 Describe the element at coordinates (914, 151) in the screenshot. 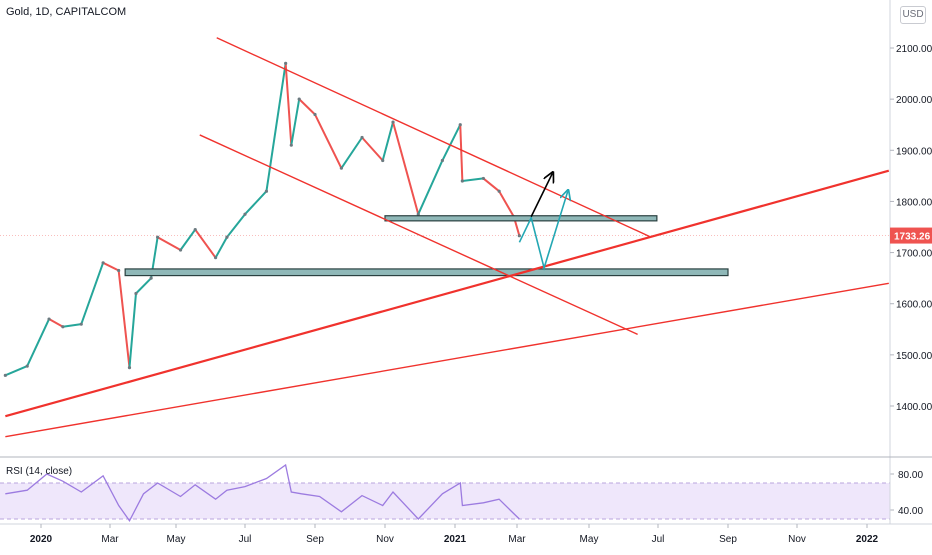

I see `y-tick-label: 1900.00` at that location.